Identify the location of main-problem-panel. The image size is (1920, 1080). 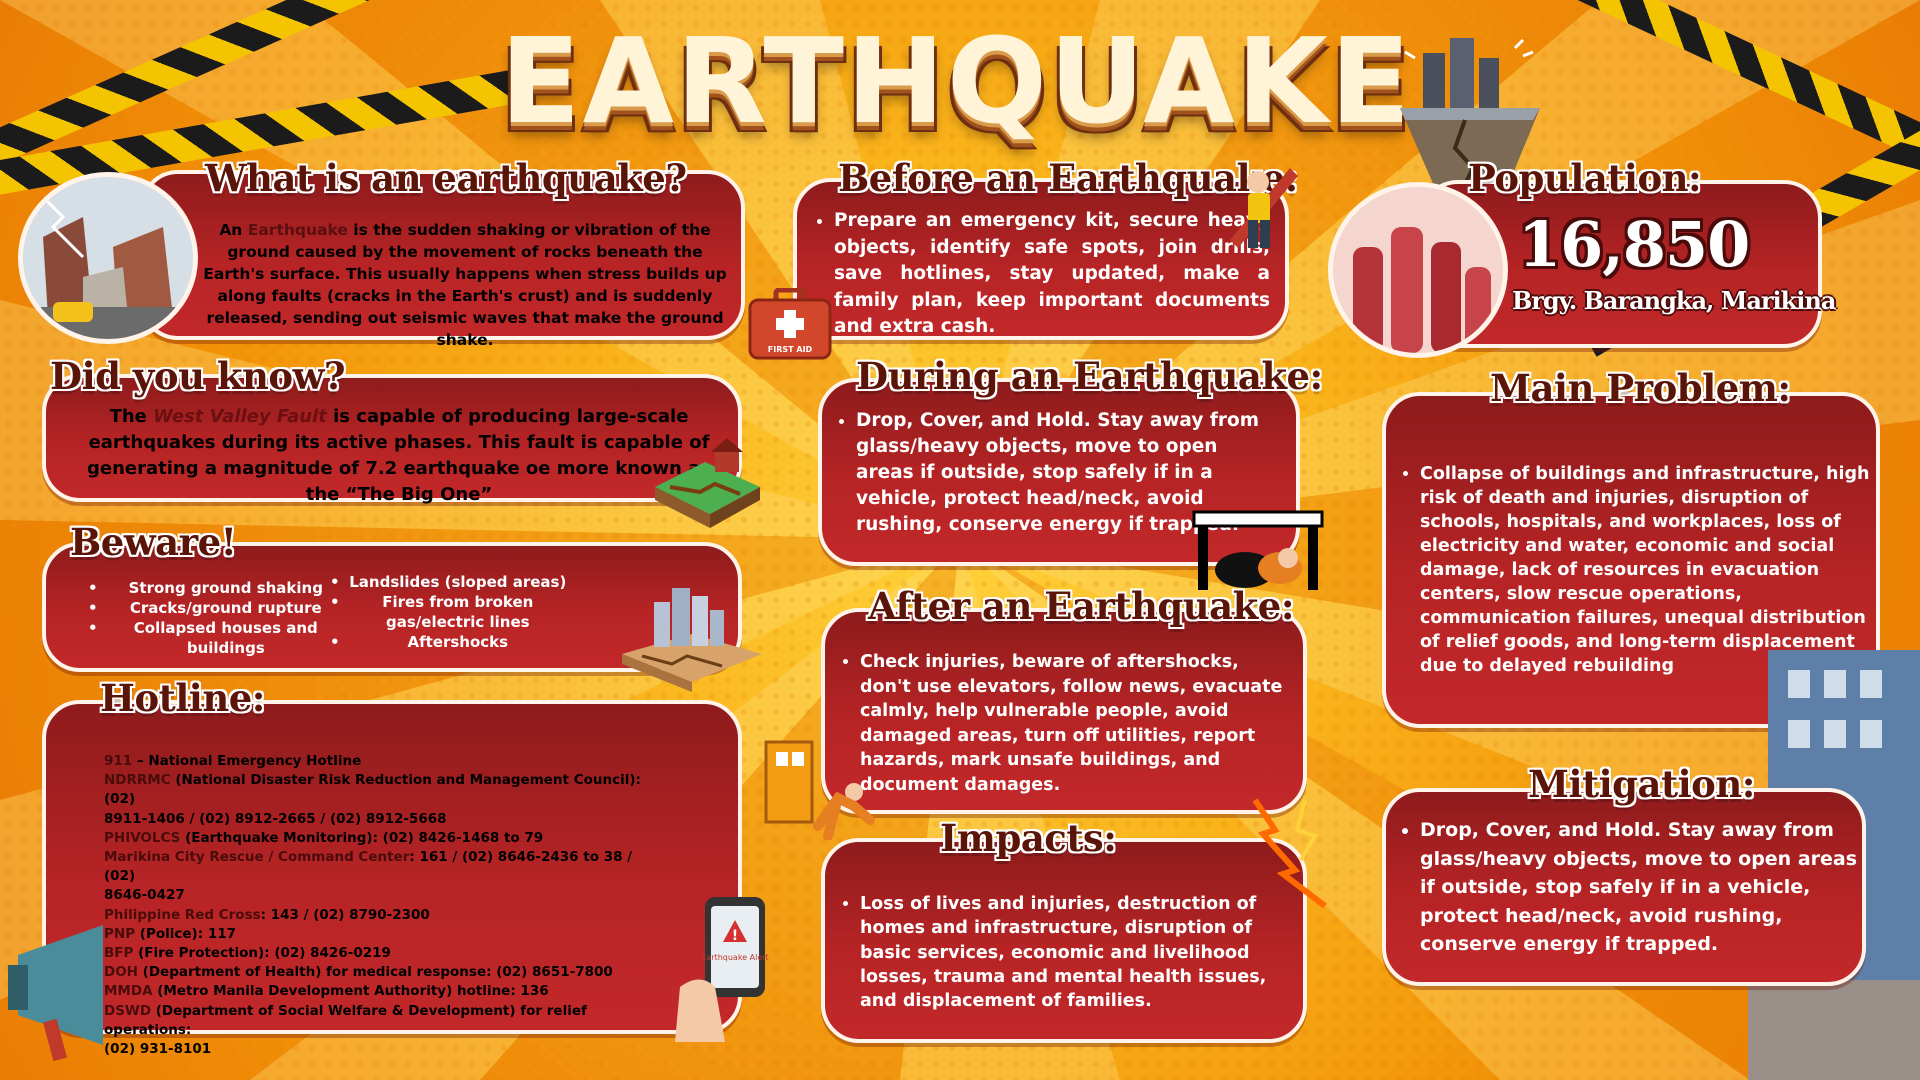
(1631, 560).